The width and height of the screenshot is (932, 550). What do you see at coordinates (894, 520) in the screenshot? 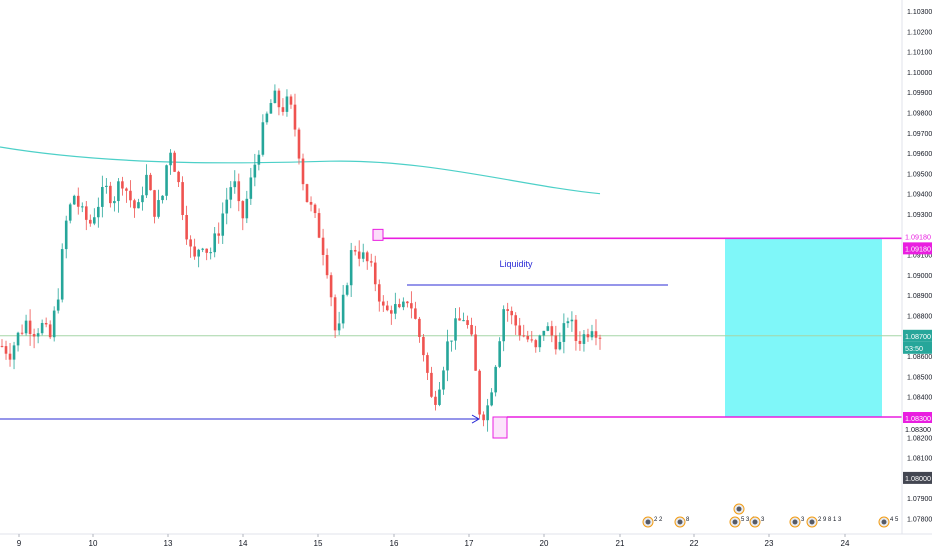
I see `event-count: 4 5` at bounding box center [894, 520].